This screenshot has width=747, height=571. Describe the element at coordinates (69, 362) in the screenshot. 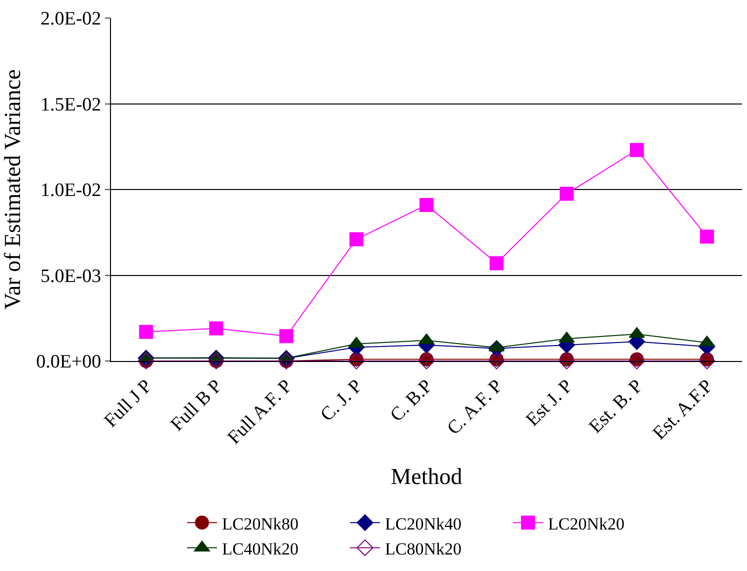

I see `y-tick-label: 0.0E+00` at that location.